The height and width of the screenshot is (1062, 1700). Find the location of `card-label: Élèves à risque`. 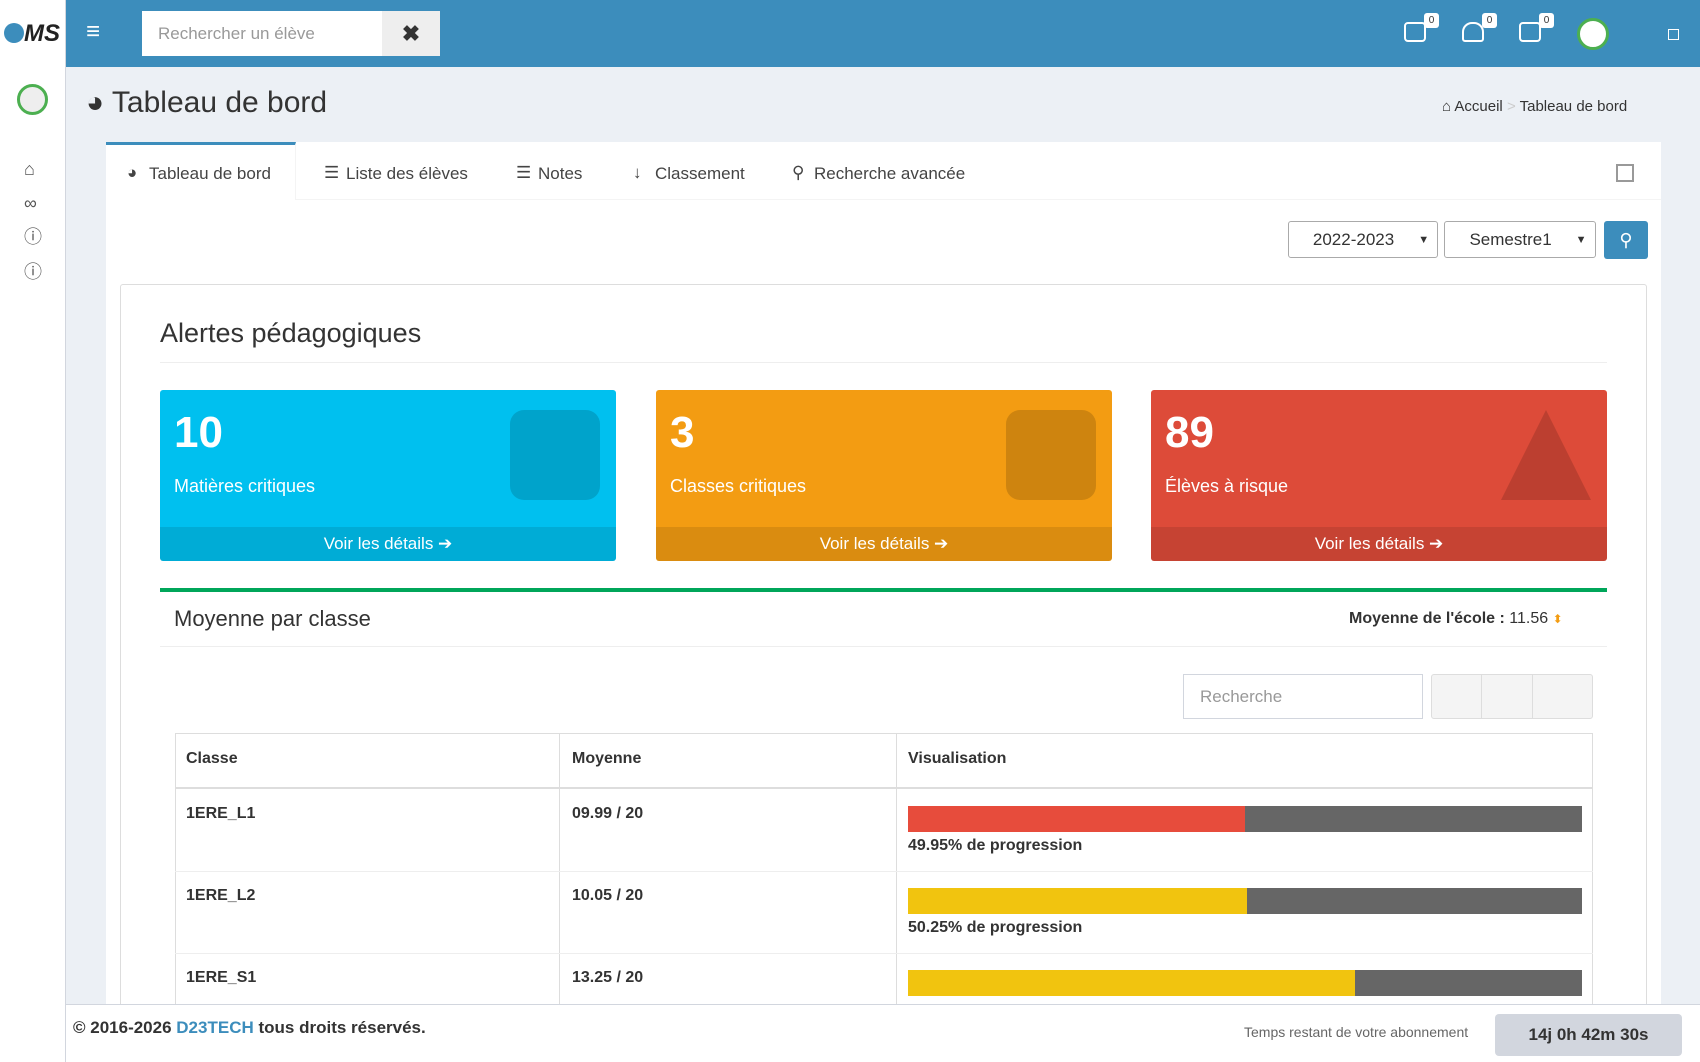

card-label: Élèves à risque is located at coordinates (1227, 486).